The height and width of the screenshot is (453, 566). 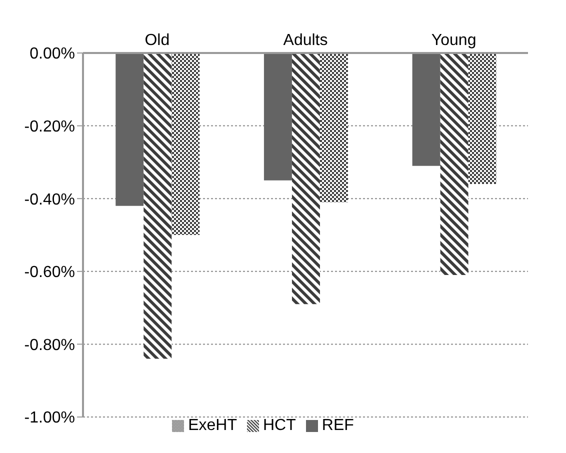 I want to click on y-tick-label: -0.60%, so click(x=49, y=273).